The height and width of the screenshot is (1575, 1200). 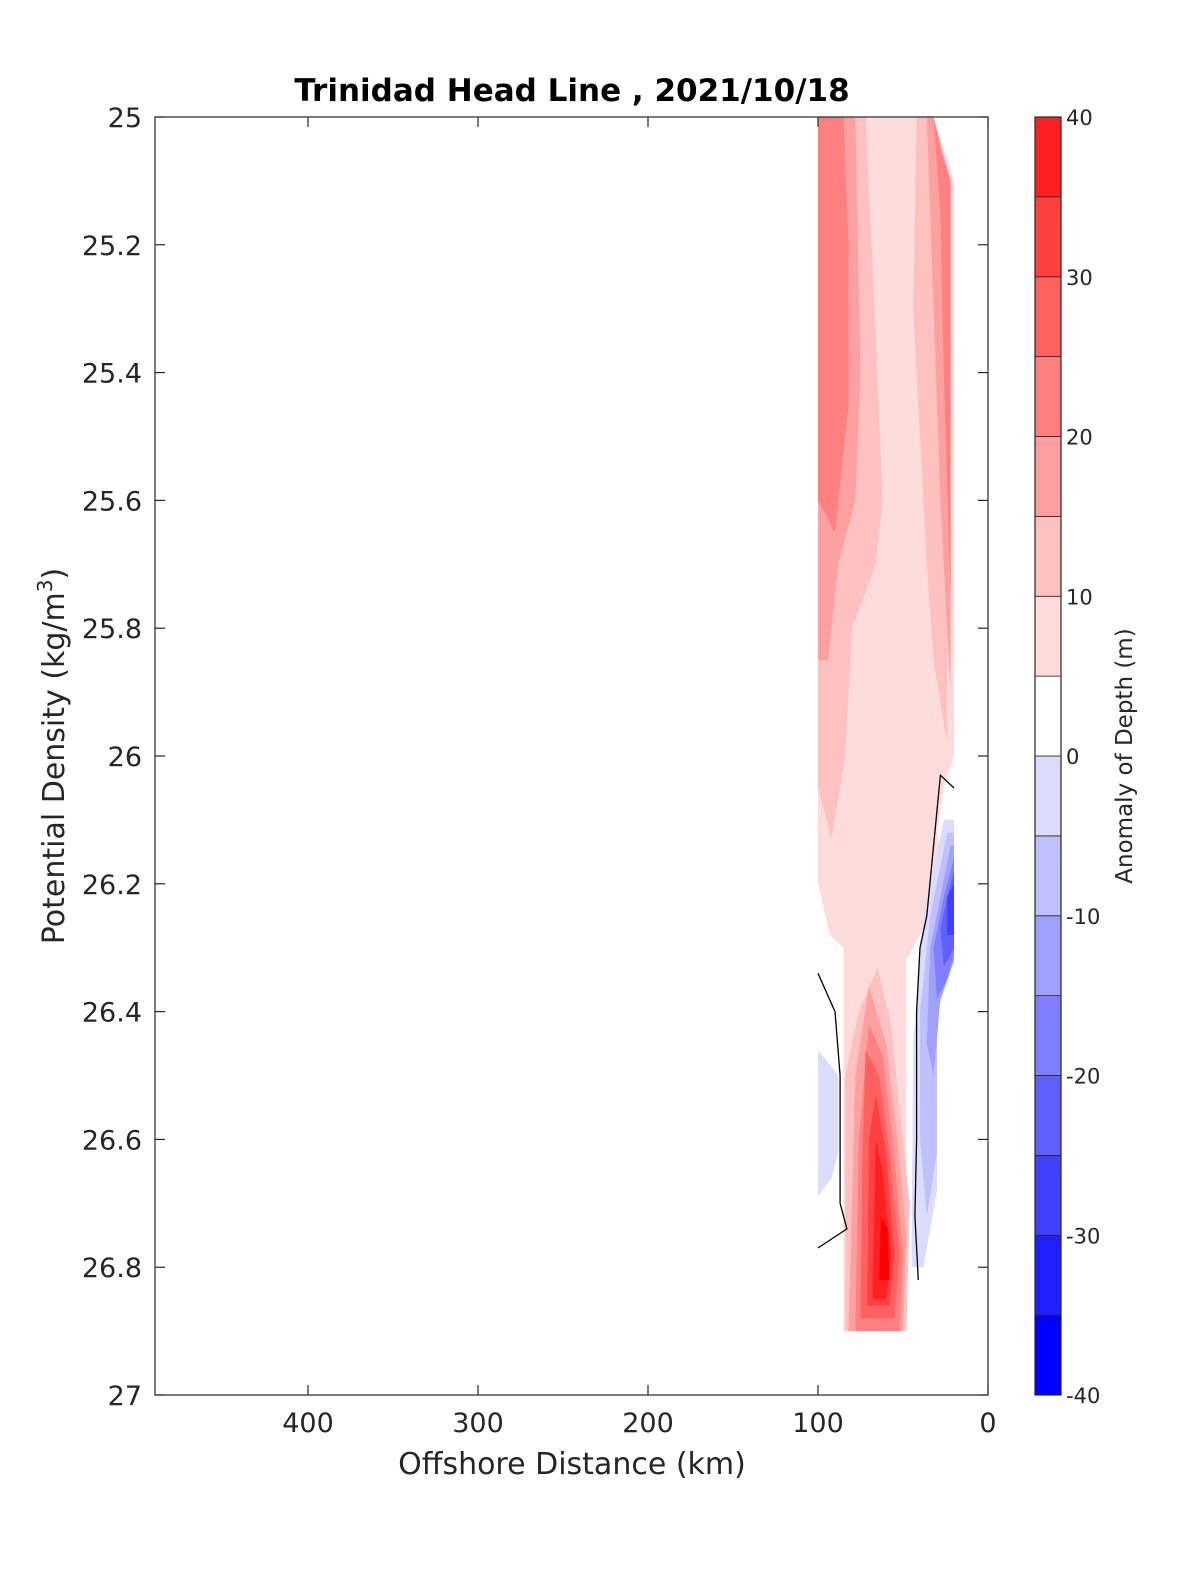 What do you see at coordinates (1072, 757) in the screenshot?
I see `colorbar-tick-label: 0` at bounding box center [1072, 757].